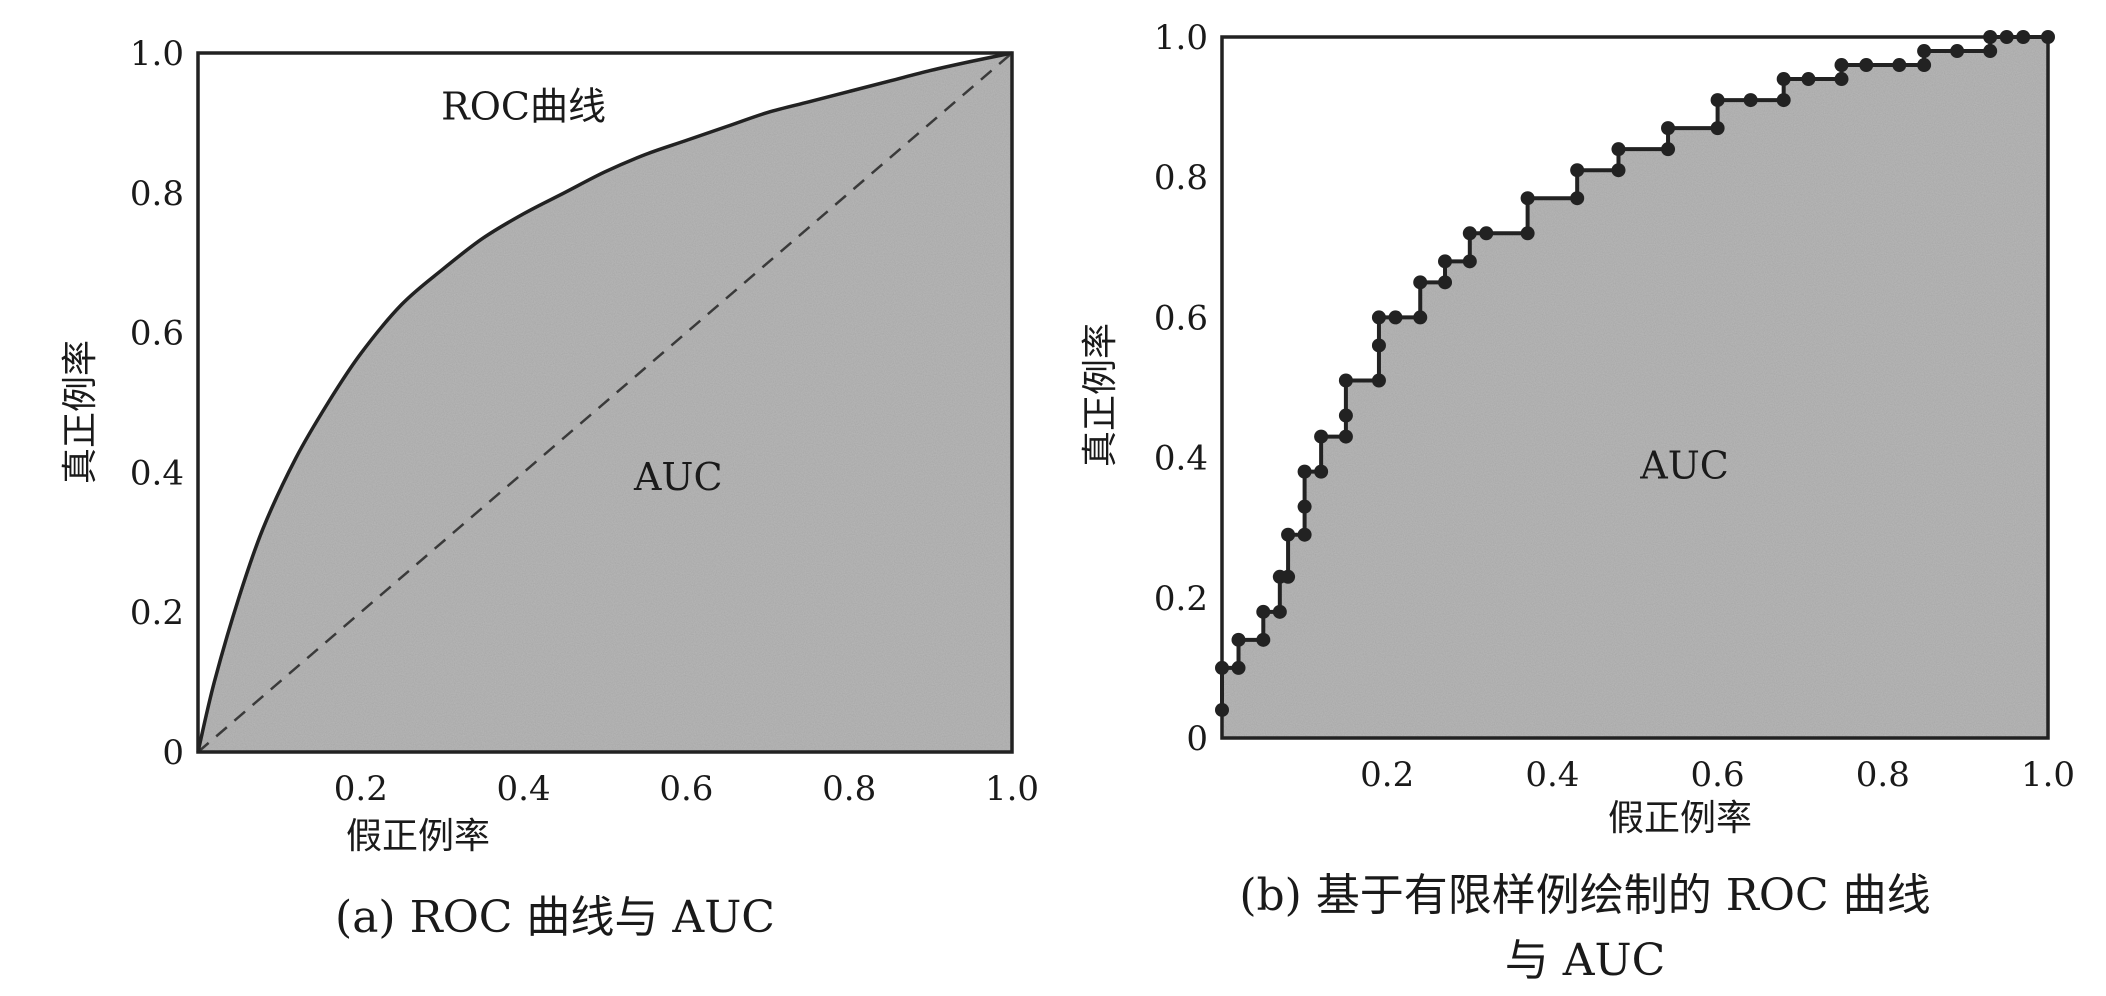  I want to click on x-tick-labels-b: 0.2 0.4 0.6 0.8 1.0, so click(1717, 775).